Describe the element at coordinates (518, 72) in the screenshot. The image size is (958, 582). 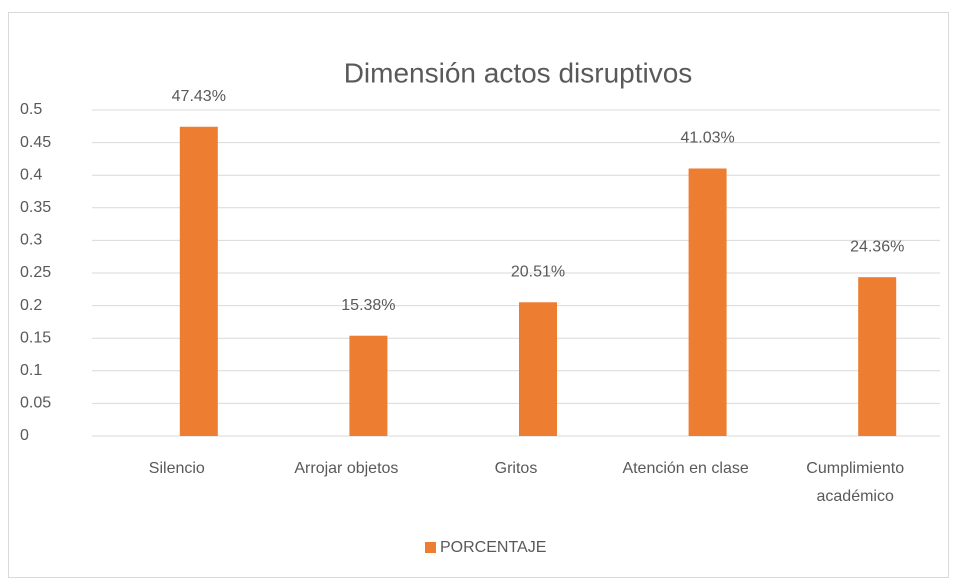
I see `chart-title: Dimensión actos disruptivos` at that location.